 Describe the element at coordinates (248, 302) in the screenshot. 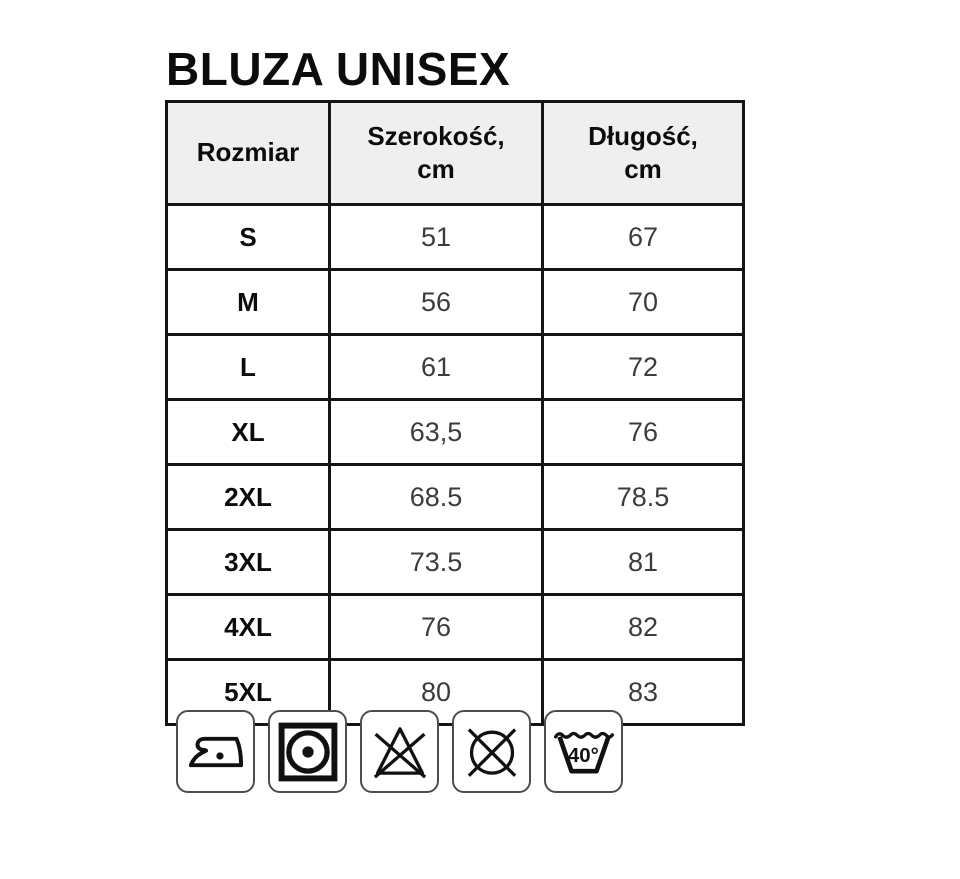

I see `size-cell: M` at that location.